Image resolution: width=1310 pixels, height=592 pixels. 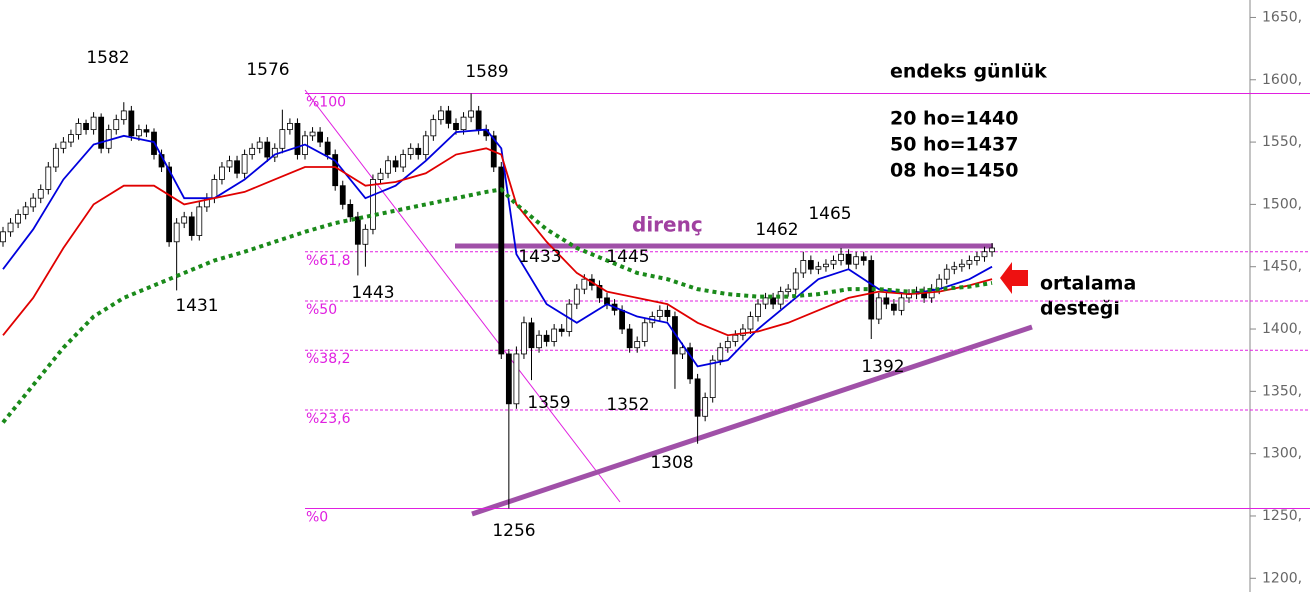 I want to click on y-tick-label: 1650,, so click(x=1282, y=17).